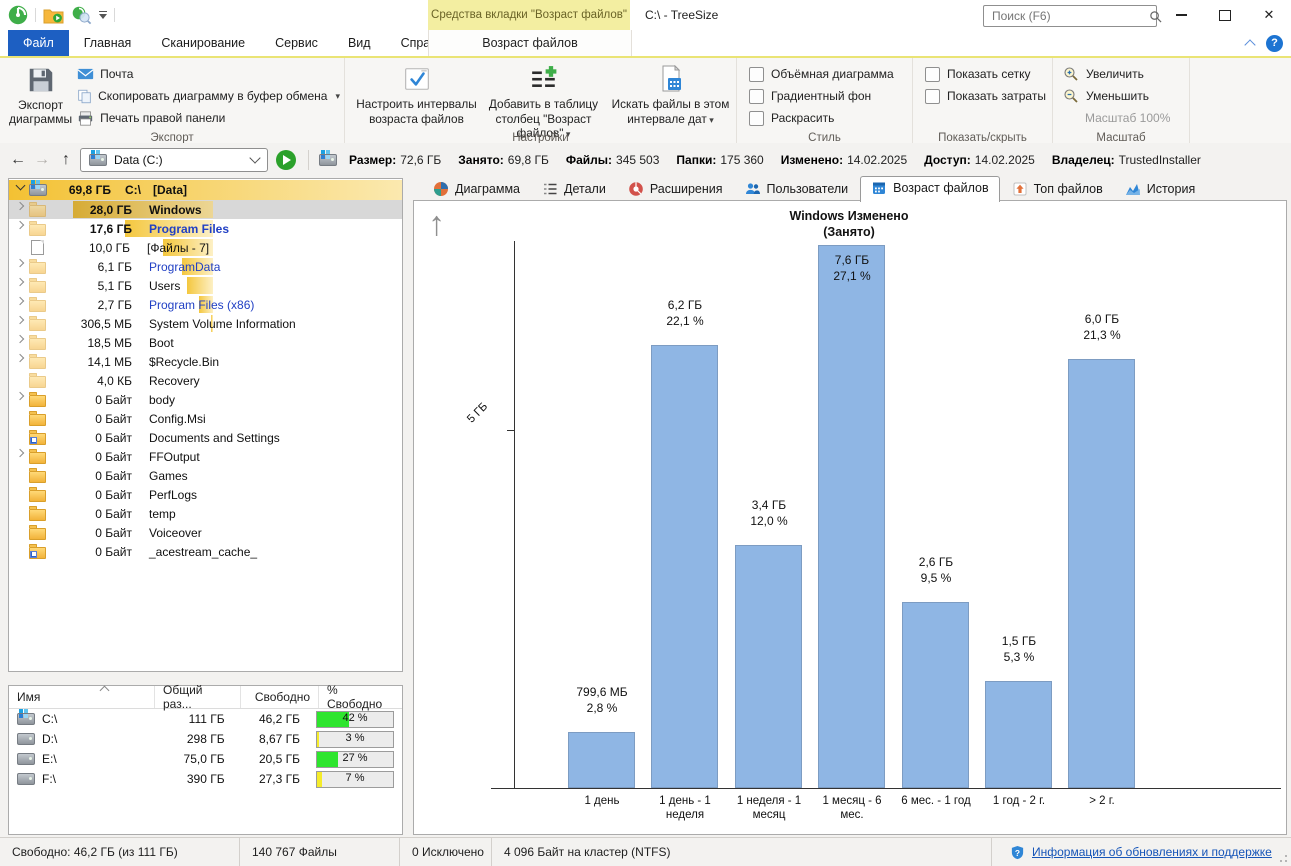 The width and height of the screenshot is (1291, 866). What do you see at coordinates (436, 224) in the screenshot?
I see `go-up-icon: ↑` at bounding box center [436, 224].